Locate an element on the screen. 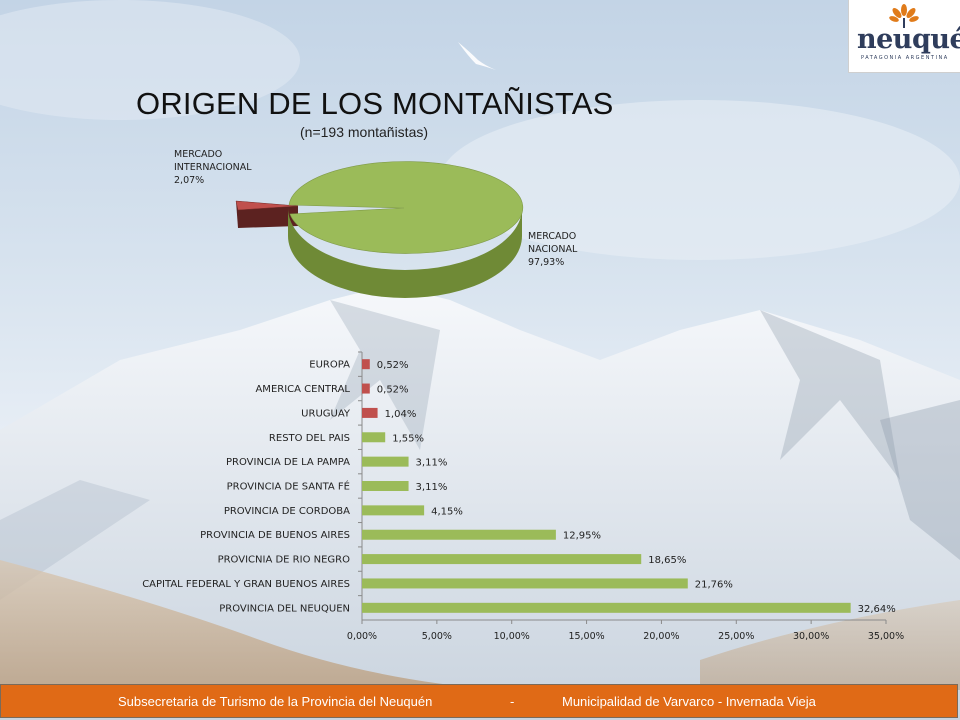  pie-slice-nacional is located at coordinates (406, 207).